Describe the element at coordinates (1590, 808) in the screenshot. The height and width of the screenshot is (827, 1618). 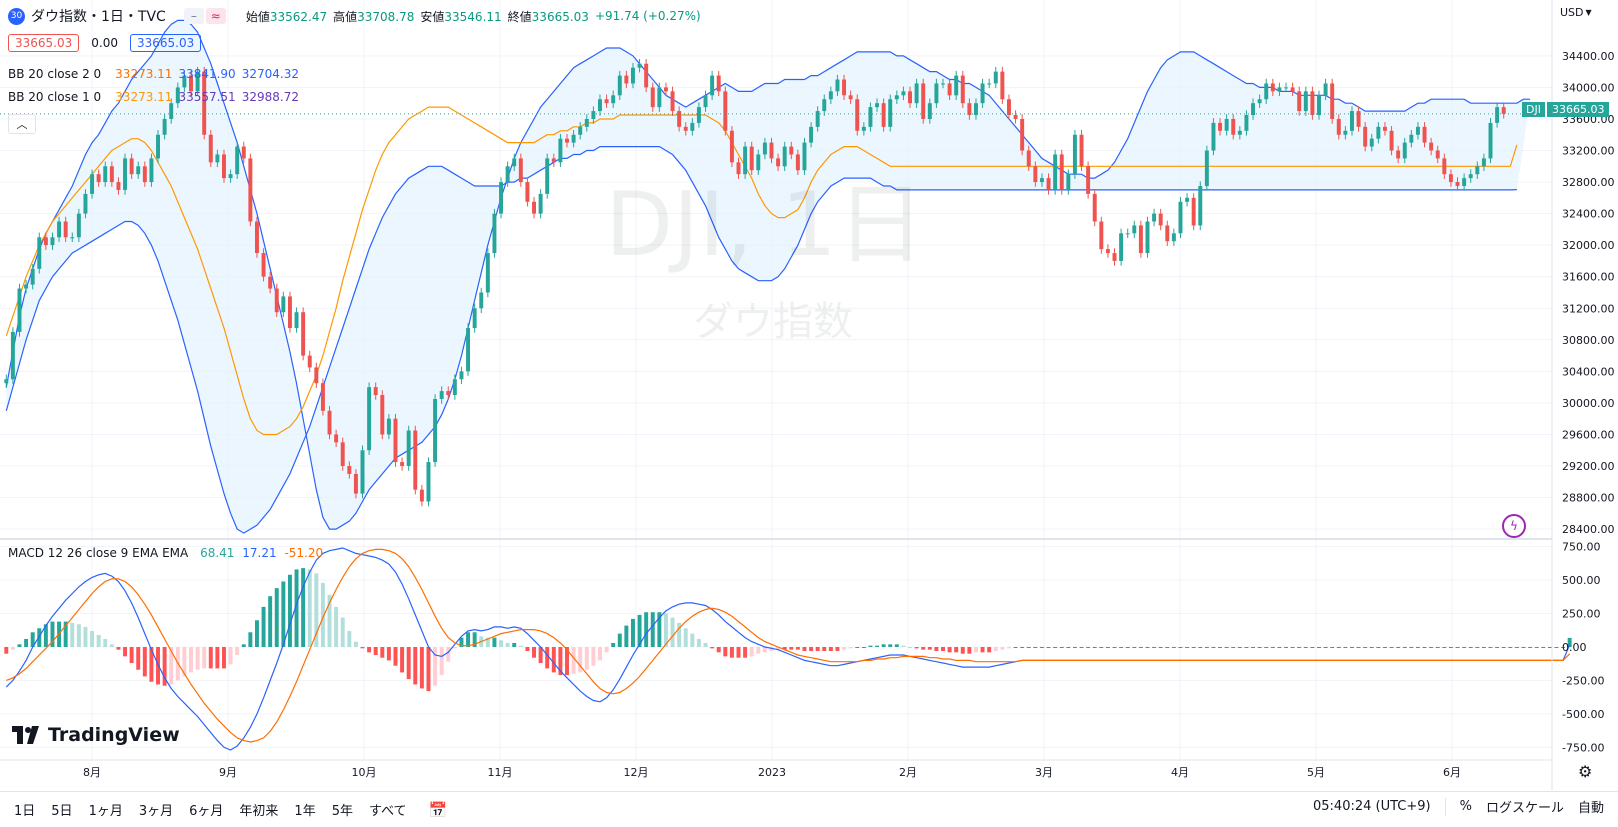
I see `auto-scale-toggle: 自動` at that location.